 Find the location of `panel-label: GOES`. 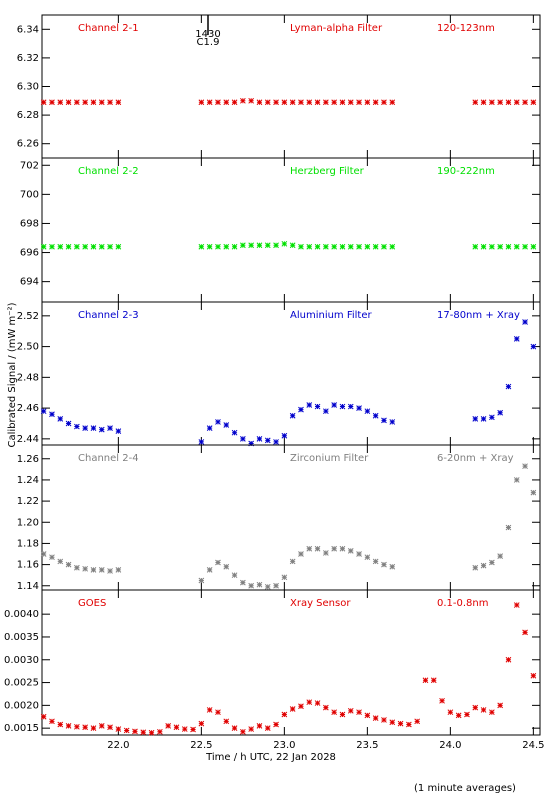

panel-label: GOES is located at coordinates (92, 603).